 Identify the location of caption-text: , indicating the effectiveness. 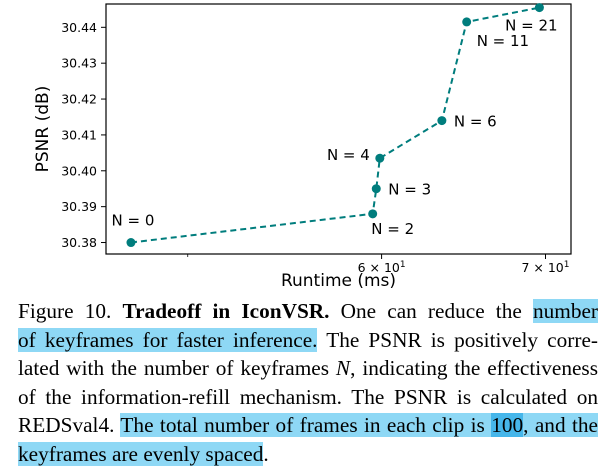
(474, 368).